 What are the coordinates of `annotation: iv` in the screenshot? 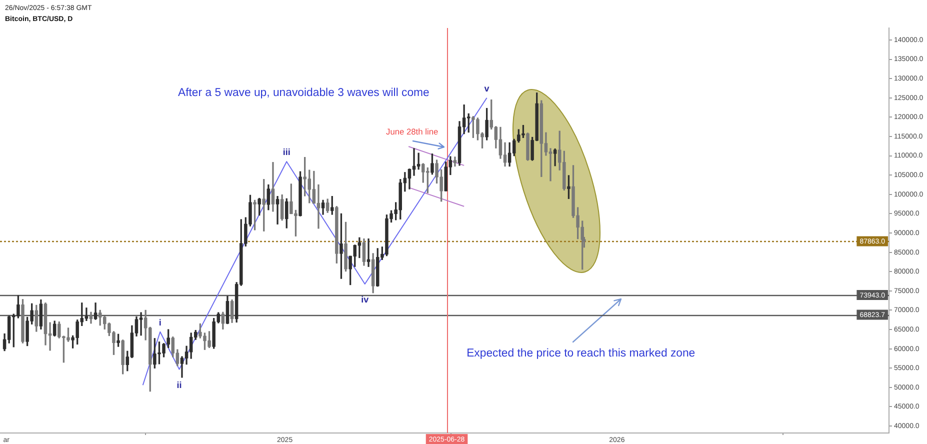 It's located at (365, 299).